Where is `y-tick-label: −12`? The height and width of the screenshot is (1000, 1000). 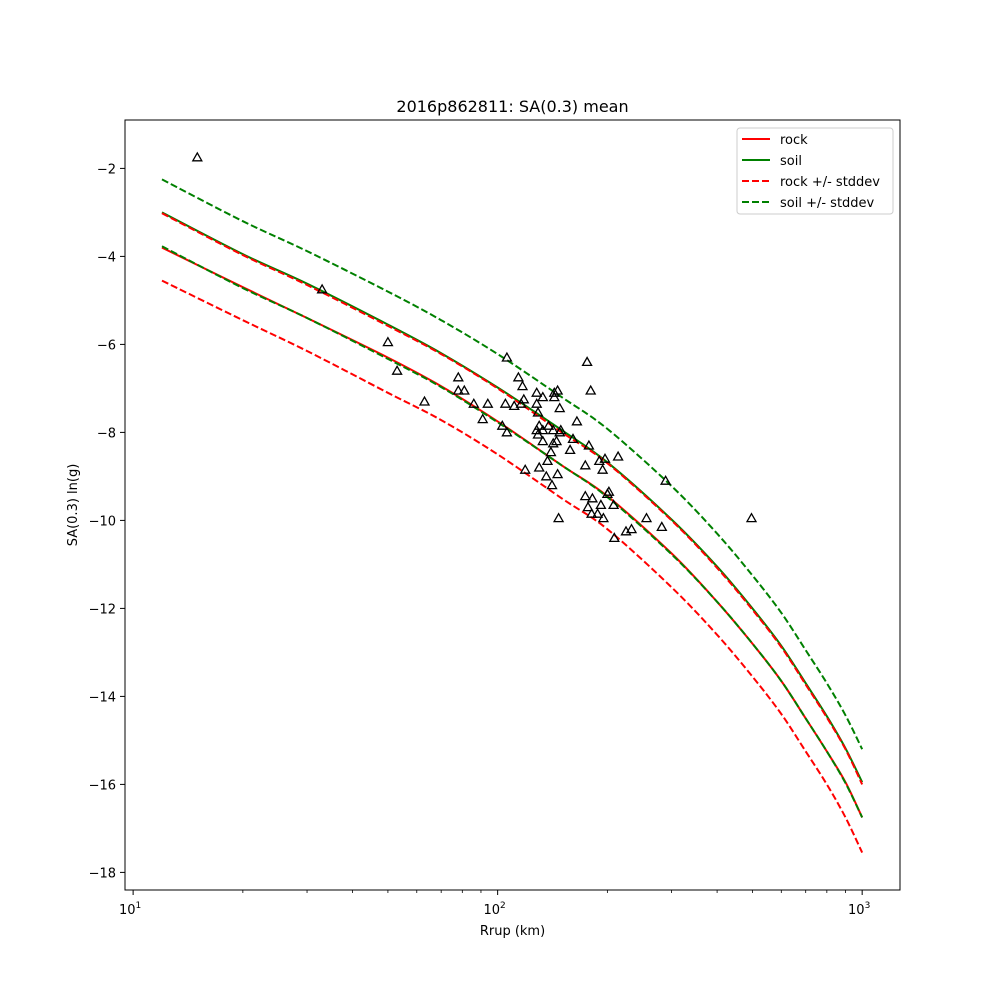
y-tick-label: −12 is located at coordinates (102, 609).